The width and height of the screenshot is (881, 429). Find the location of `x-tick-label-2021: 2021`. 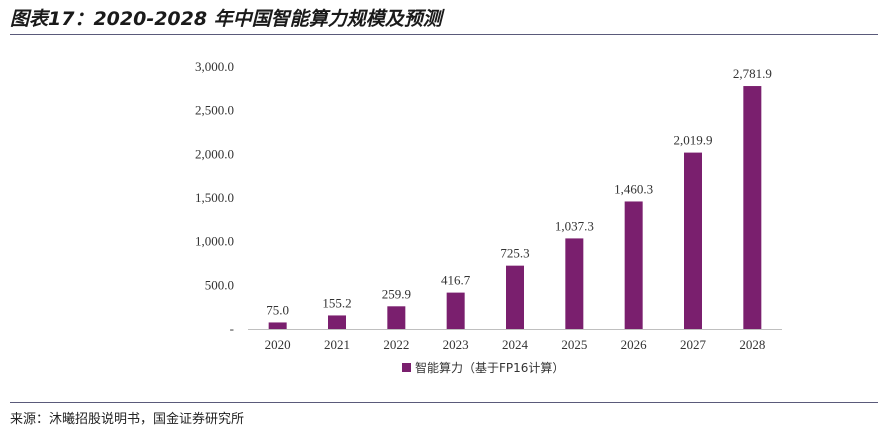

x-tick-label-2021: 2021 is located at coordinates (337, 344).